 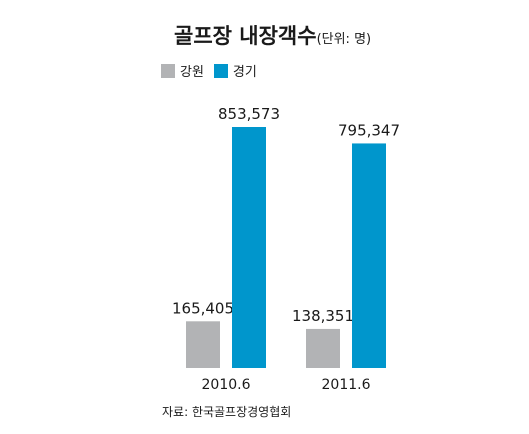 I want to click on legend-label-gyeonggi: 경기, so click(x=244, y=72).